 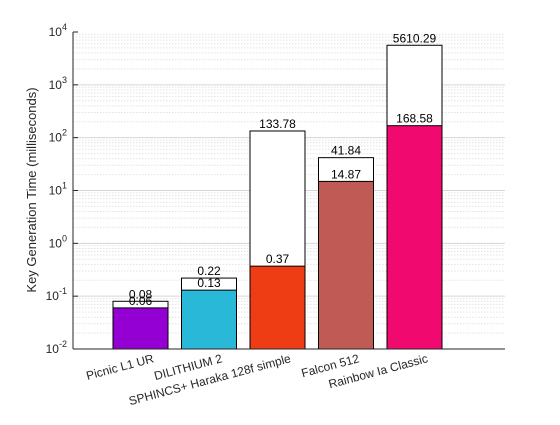 I want to click on data-label-total: 133.78, so click(x=277, y=124).